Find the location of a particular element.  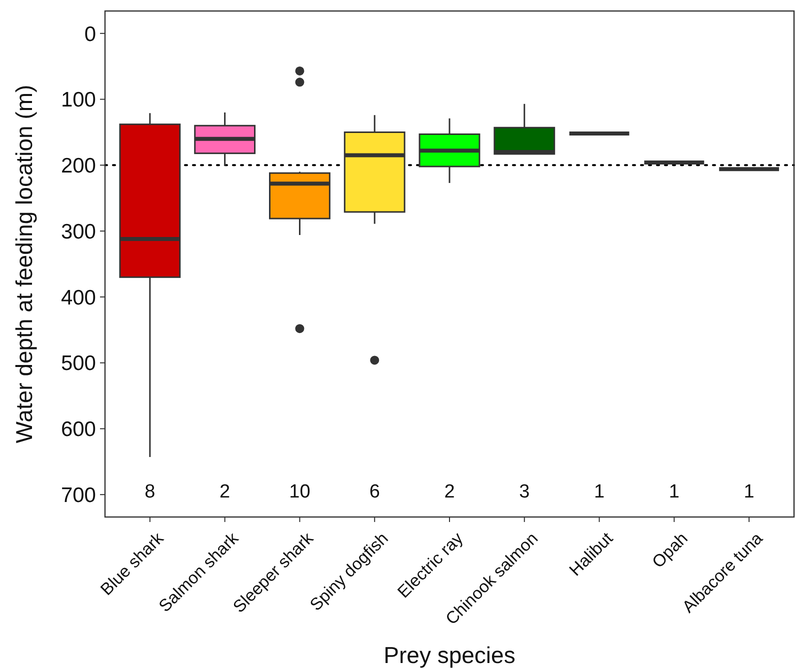

y-tick-label: 100 is located at coordinates (78, 100).